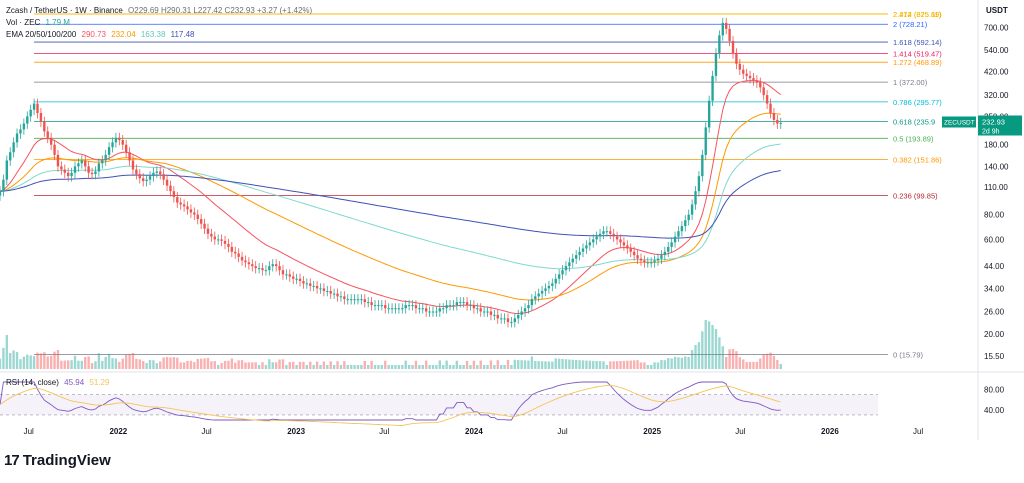  What do you see at coordinates (59, 383) in the screenshot?
I see `rsi-legend: RSI (14, close) 45.94 51.29` at bounding box center [59, 383].